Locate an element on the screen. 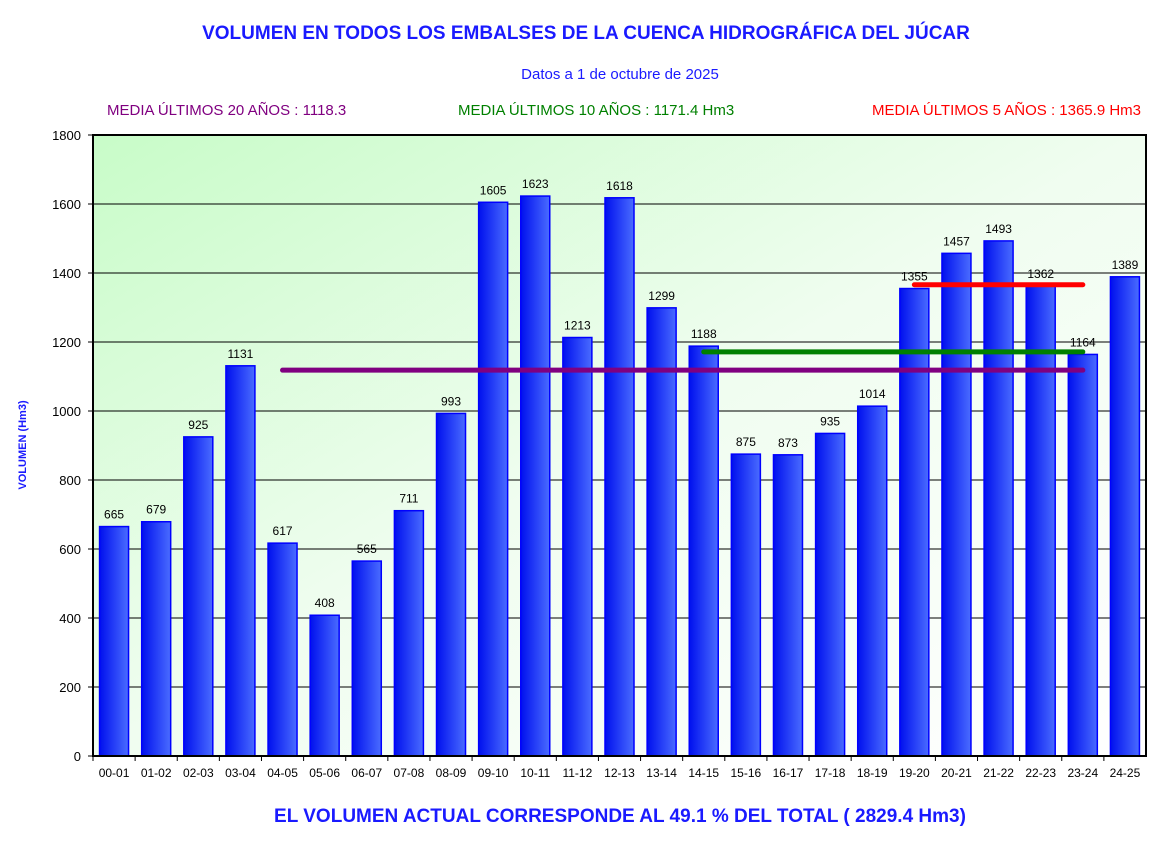  data-label-16-17: 873 is located at coordinates (788, 443).